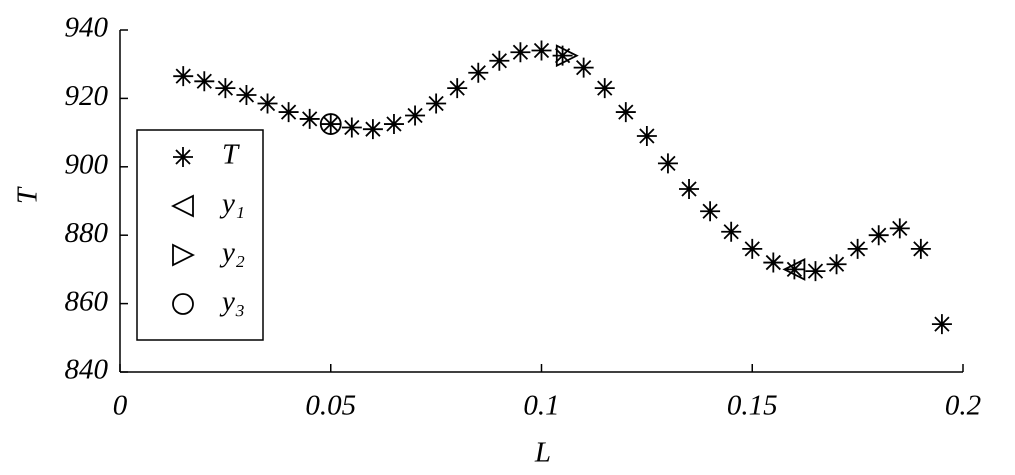 The width and height of the screenshot is (1015, 475). Describe the element at coordinates (87, 370) in the screenshot. I see `y-tick-label: 840` at that location.